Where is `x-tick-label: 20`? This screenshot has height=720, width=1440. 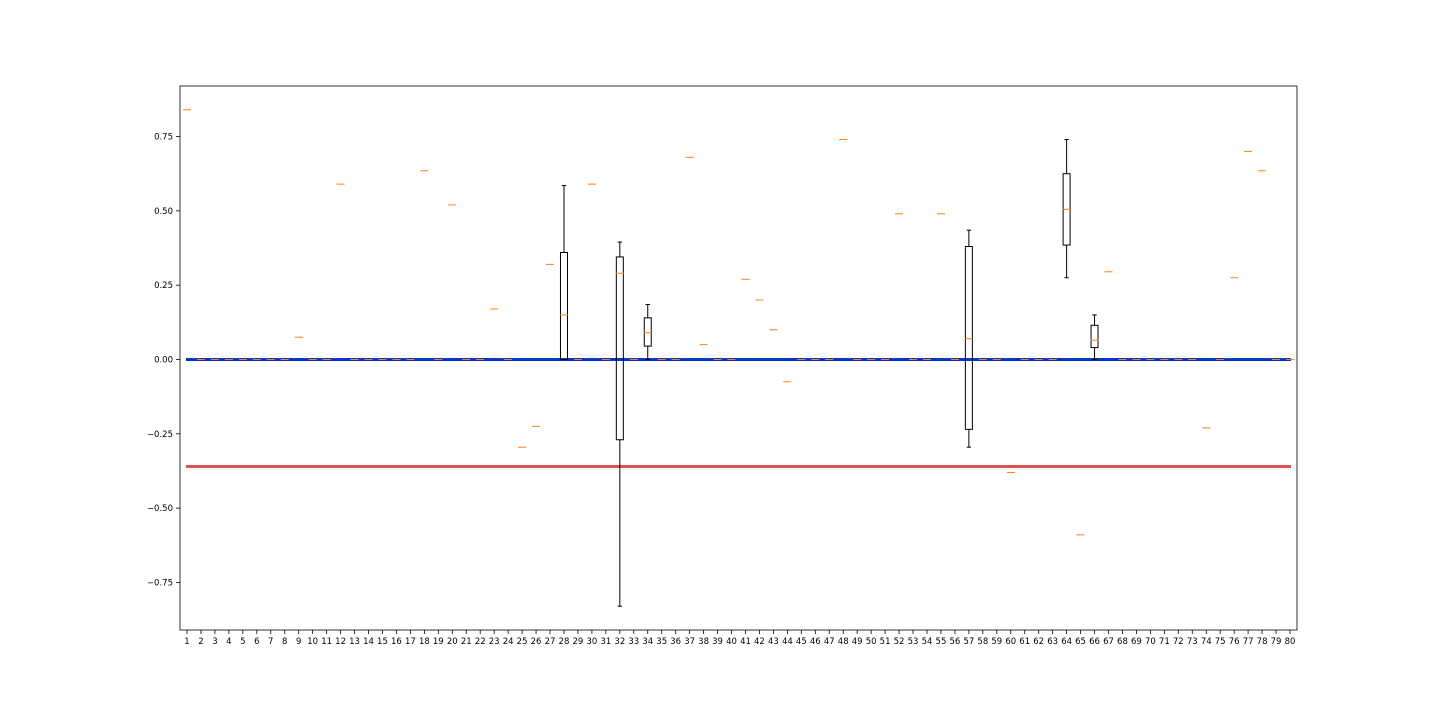 x-tick-label: 20 is located at coordinates (452, 642).